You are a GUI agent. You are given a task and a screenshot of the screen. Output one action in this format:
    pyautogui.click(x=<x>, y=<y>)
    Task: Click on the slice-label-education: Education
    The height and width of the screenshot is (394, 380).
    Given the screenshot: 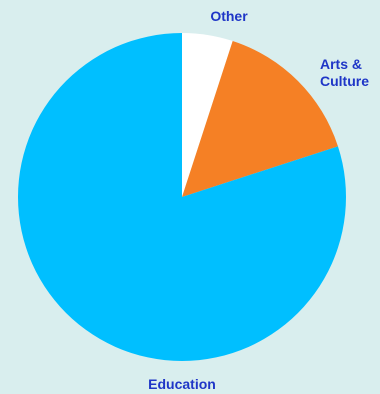 What is the action you would take?
    pyautogui.click(x=182, y=384)
    